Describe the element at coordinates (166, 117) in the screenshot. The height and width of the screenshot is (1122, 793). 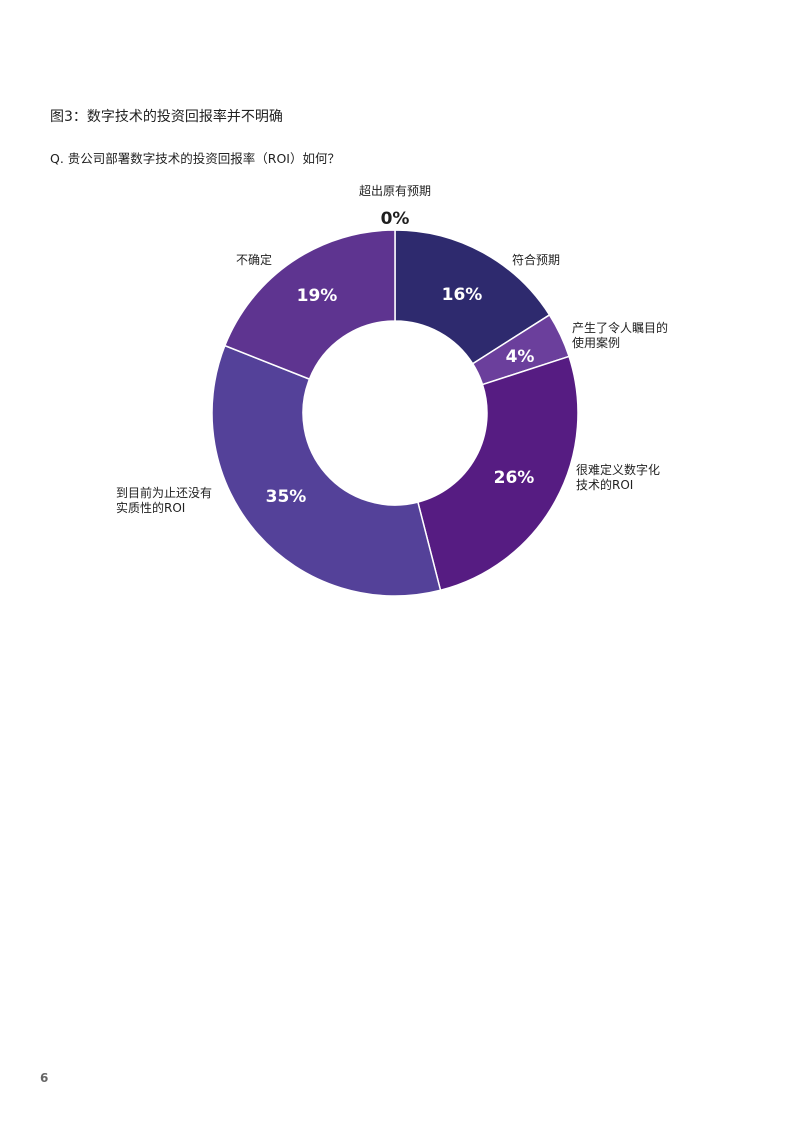
I see `figure-title: 图3：数字技术的投资回报率并不明确` at that location.